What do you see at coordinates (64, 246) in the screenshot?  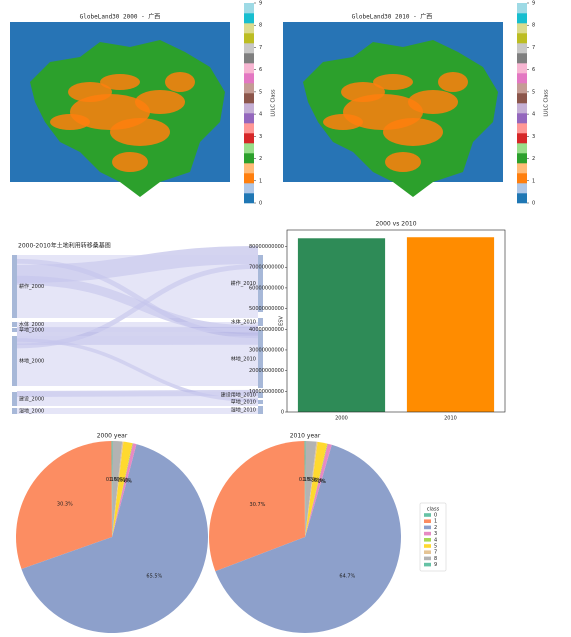 I see `sankey-title: 2000-2010年土地利用转移桑基图` at bounding box center [64, 246].